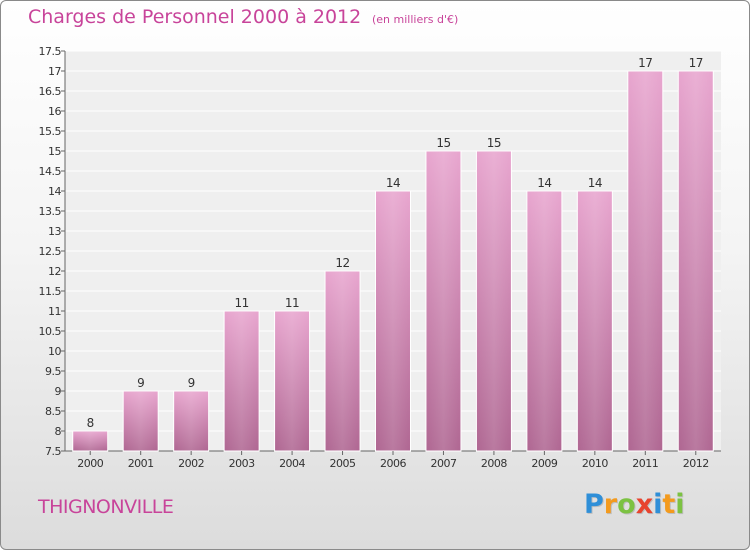 This screenshot has width=750, height=550. I want to click on logo-letter: t, so click(669, 504).